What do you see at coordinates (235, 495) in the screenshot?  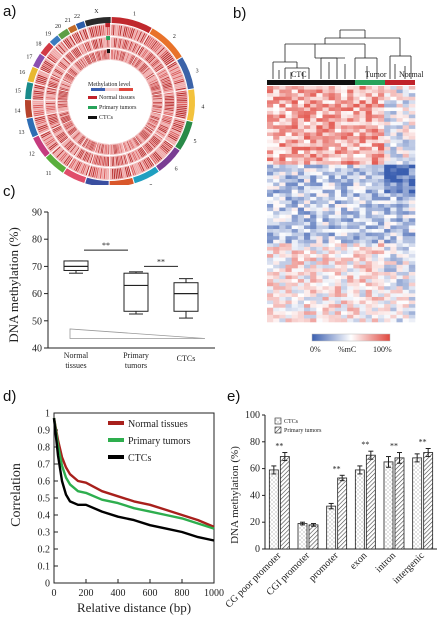 I see `bar-y-axis-label: DNA methylation (%)` at bounding box center [235, 495].